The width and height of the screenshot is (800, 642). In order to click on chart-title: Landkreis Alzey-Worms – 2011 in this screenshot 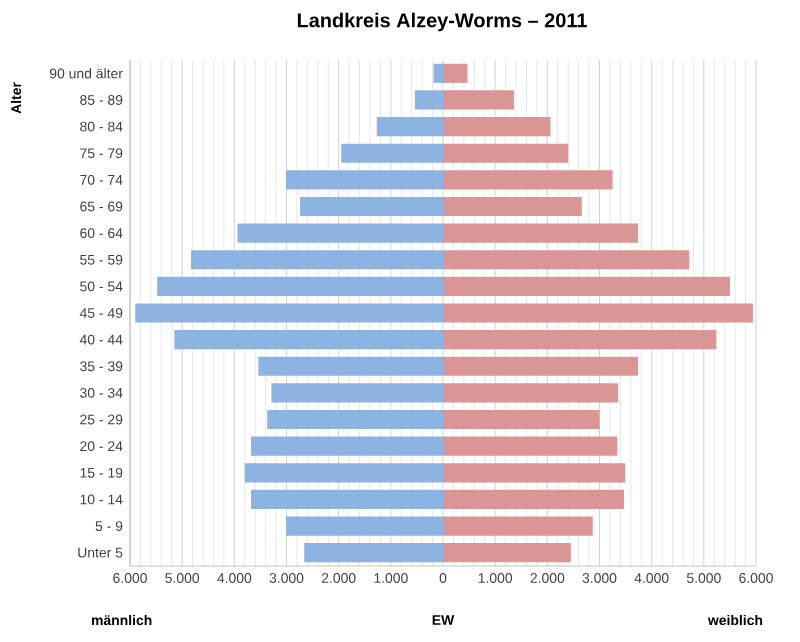, I will do `click(442, 22)`.